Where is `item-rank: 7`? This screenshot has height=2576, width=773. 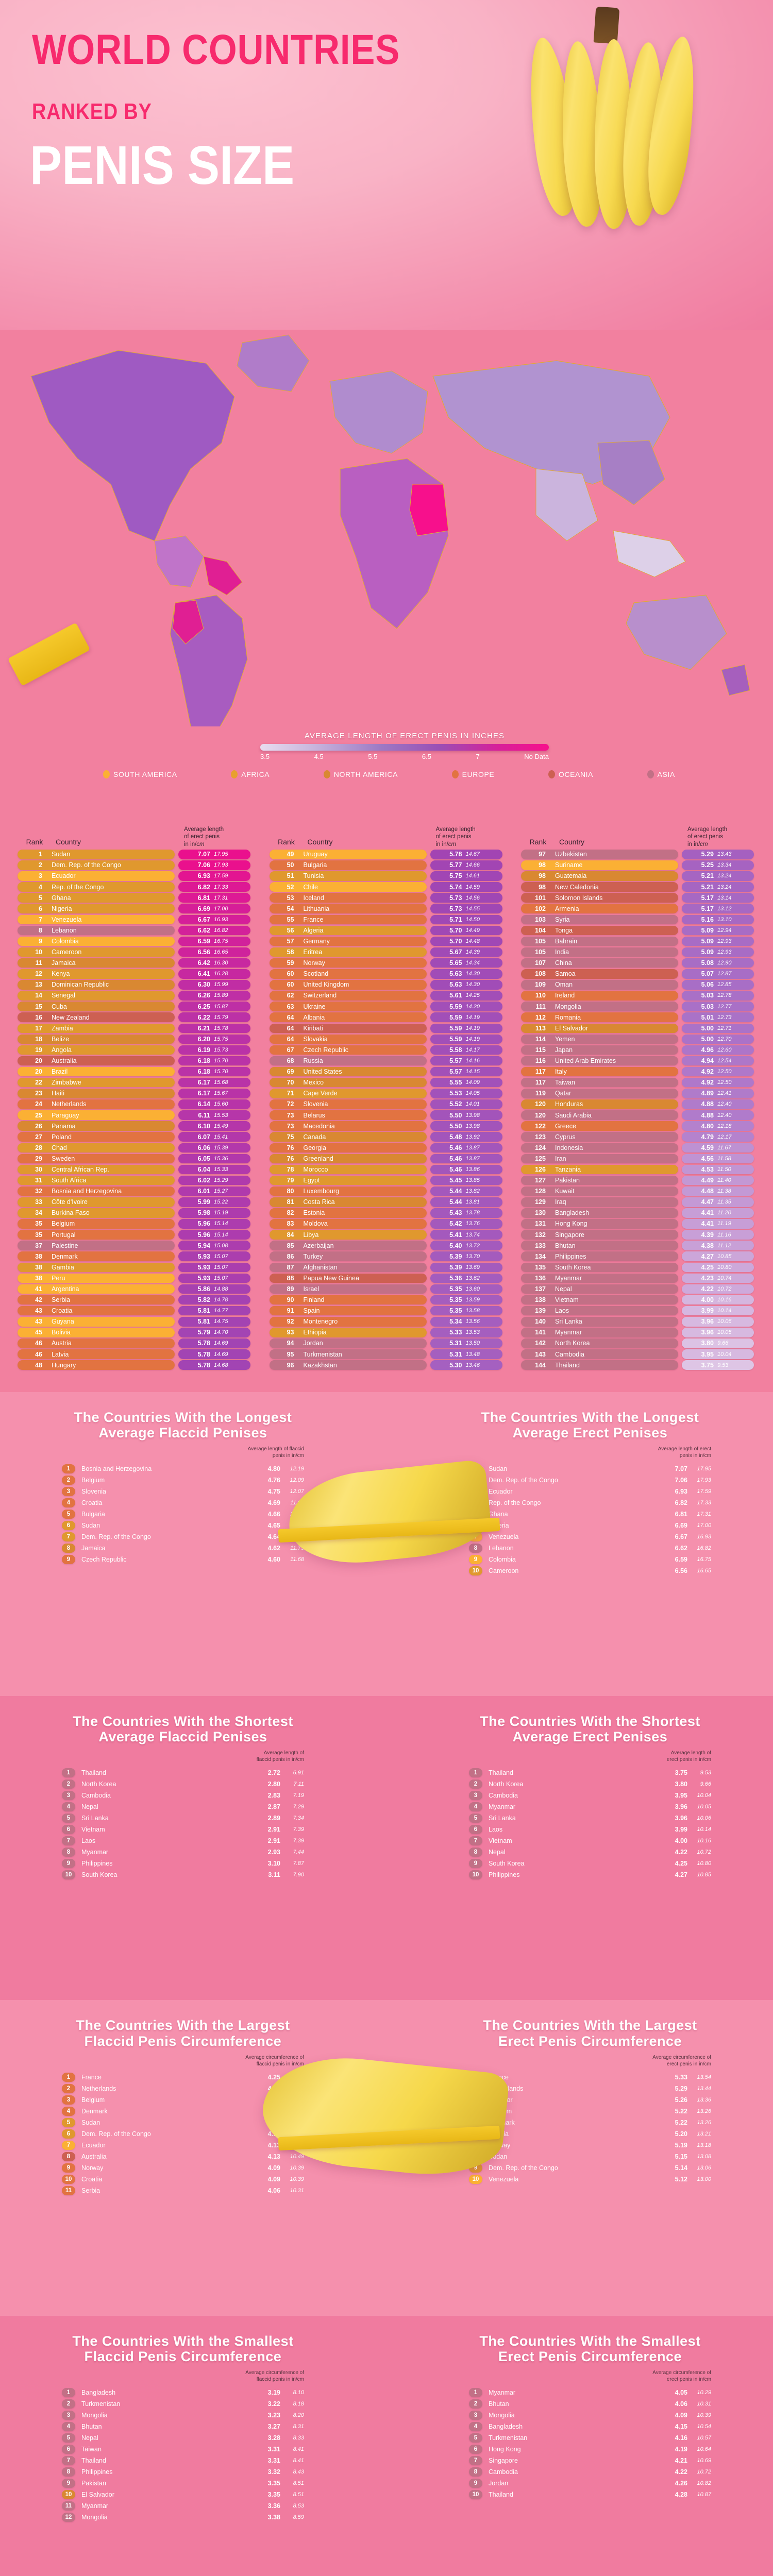
item-rank: 7 is located at coordinates (68, 2145).